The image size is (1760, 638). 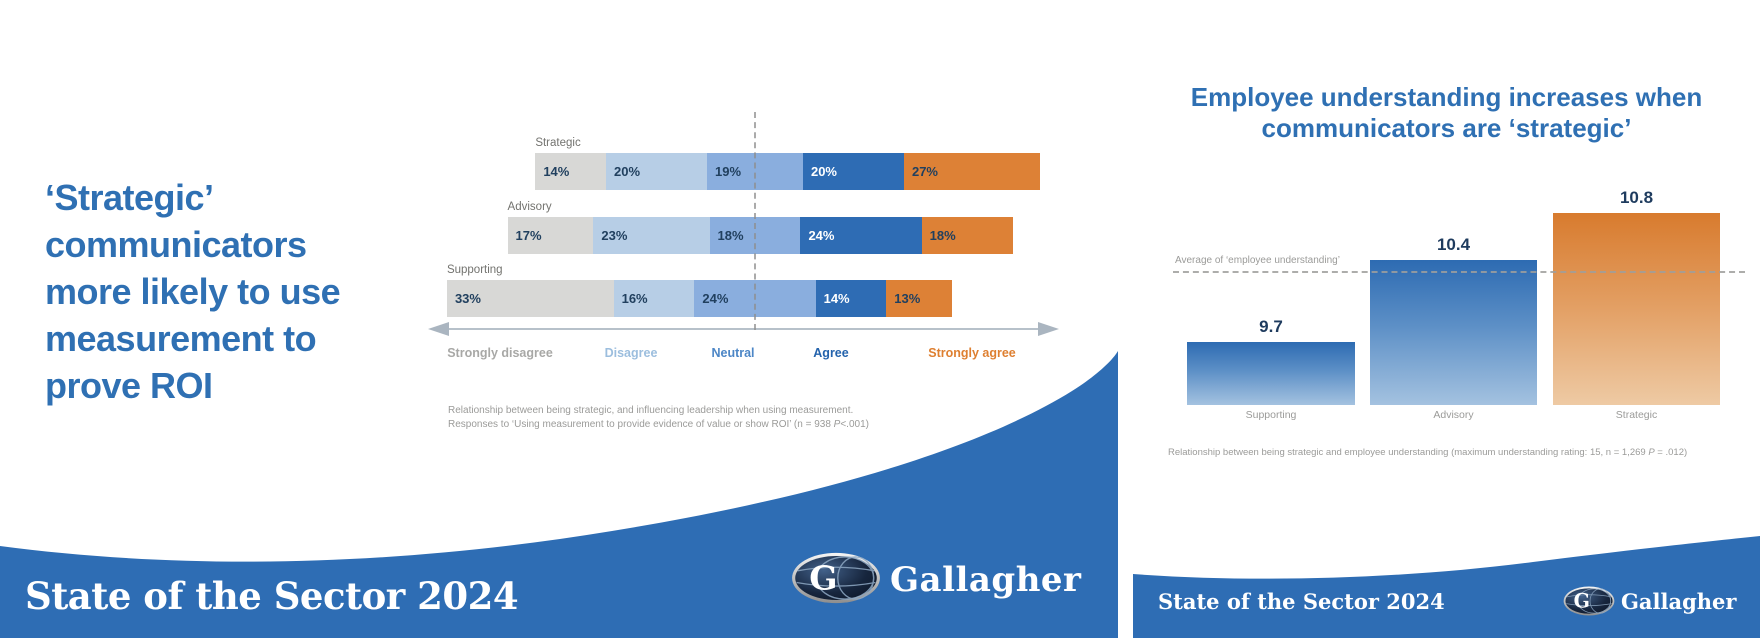 I want to click on likert-segment: 33%, so click(x=530, y=298).